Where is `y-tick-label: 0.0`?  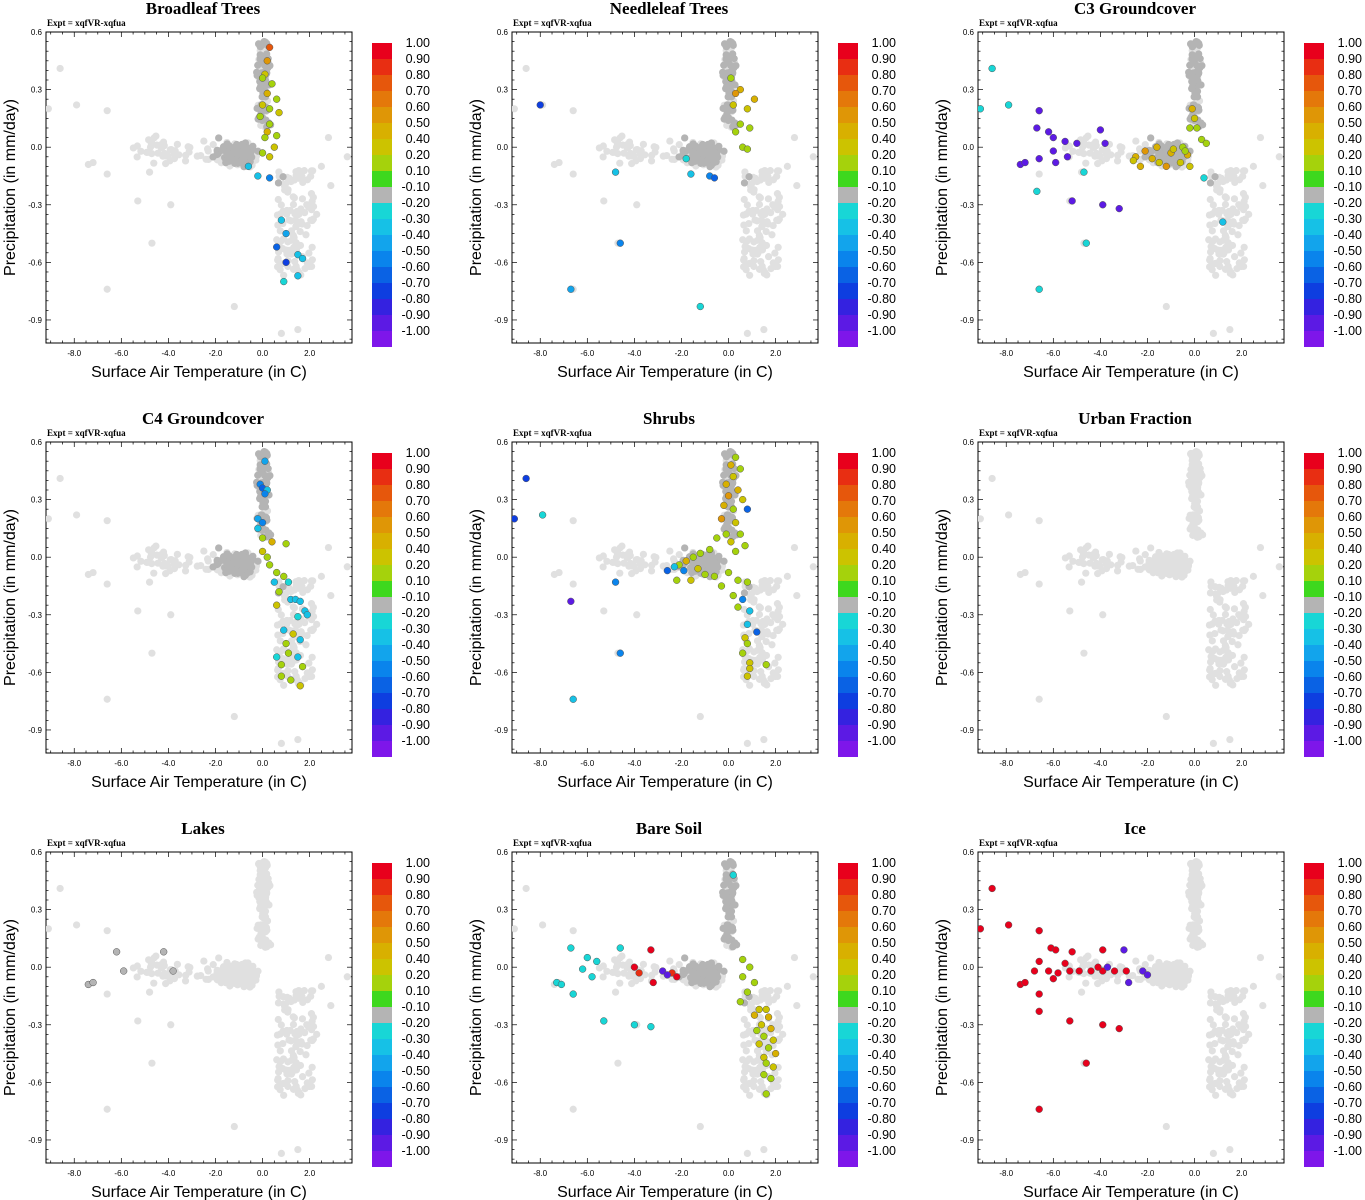
y-tick-label: 0.0 is located at coordinates (503, 147).